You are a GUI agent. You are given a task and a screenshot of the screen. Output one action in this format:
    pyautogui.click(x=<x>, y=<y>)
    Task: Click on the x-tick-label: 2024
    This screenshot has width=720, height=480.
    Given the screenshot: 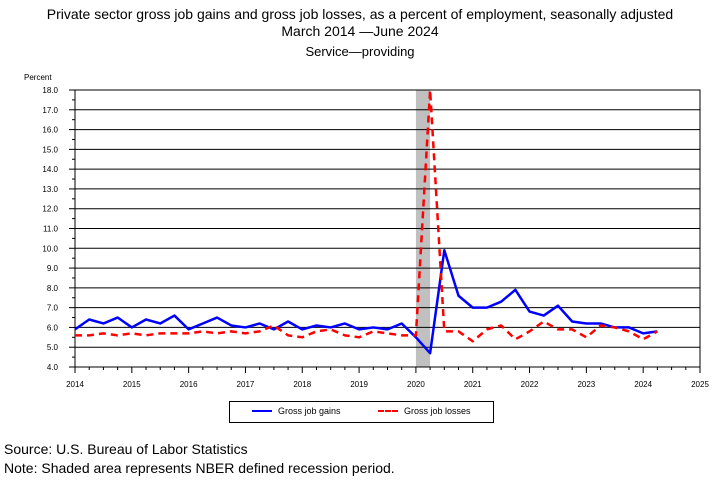 What is the action you would take?
    pyautogui.click(x=643, y=384)
    